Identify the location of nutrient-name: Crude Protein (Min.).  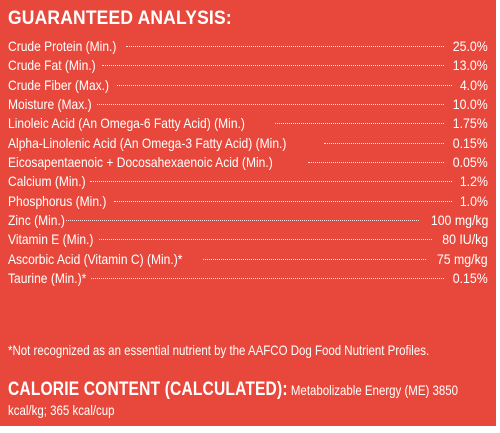
(62, 46).